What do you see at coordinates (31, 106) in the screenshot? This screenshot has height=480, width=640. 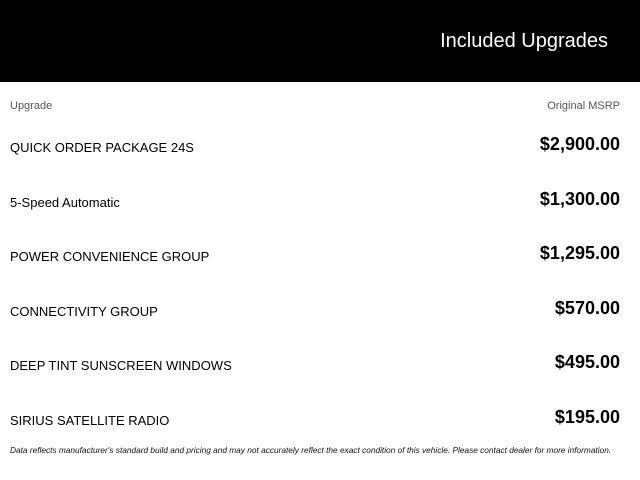 I see `column-header-upgrade: Upgrade` at bounding box center [31, 106].